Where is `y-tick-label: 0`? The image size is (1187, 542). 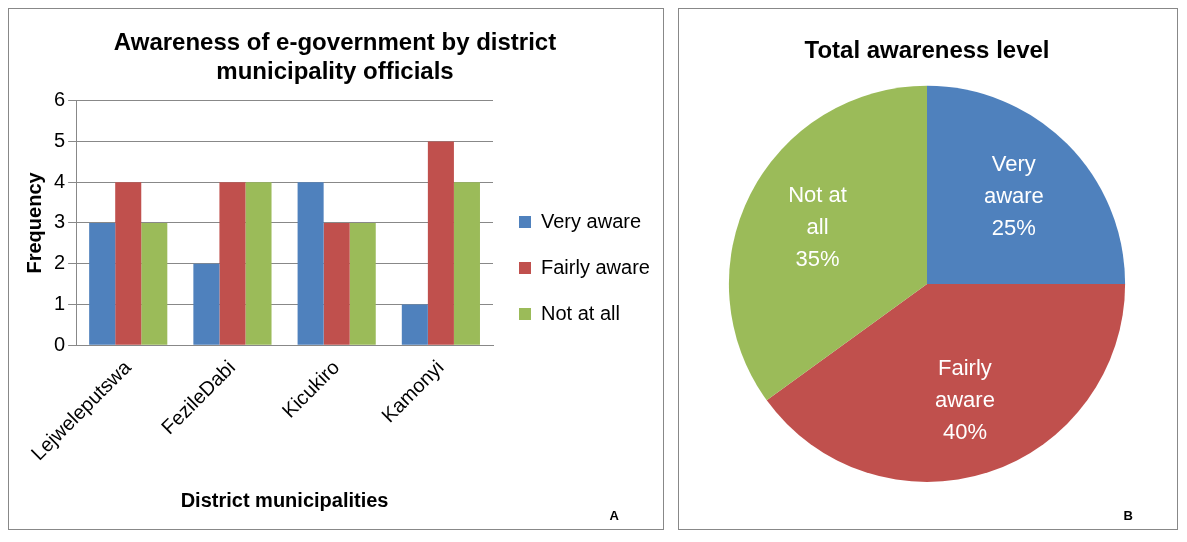
y-tick-label: 0 is located at coordinates (60, 343).